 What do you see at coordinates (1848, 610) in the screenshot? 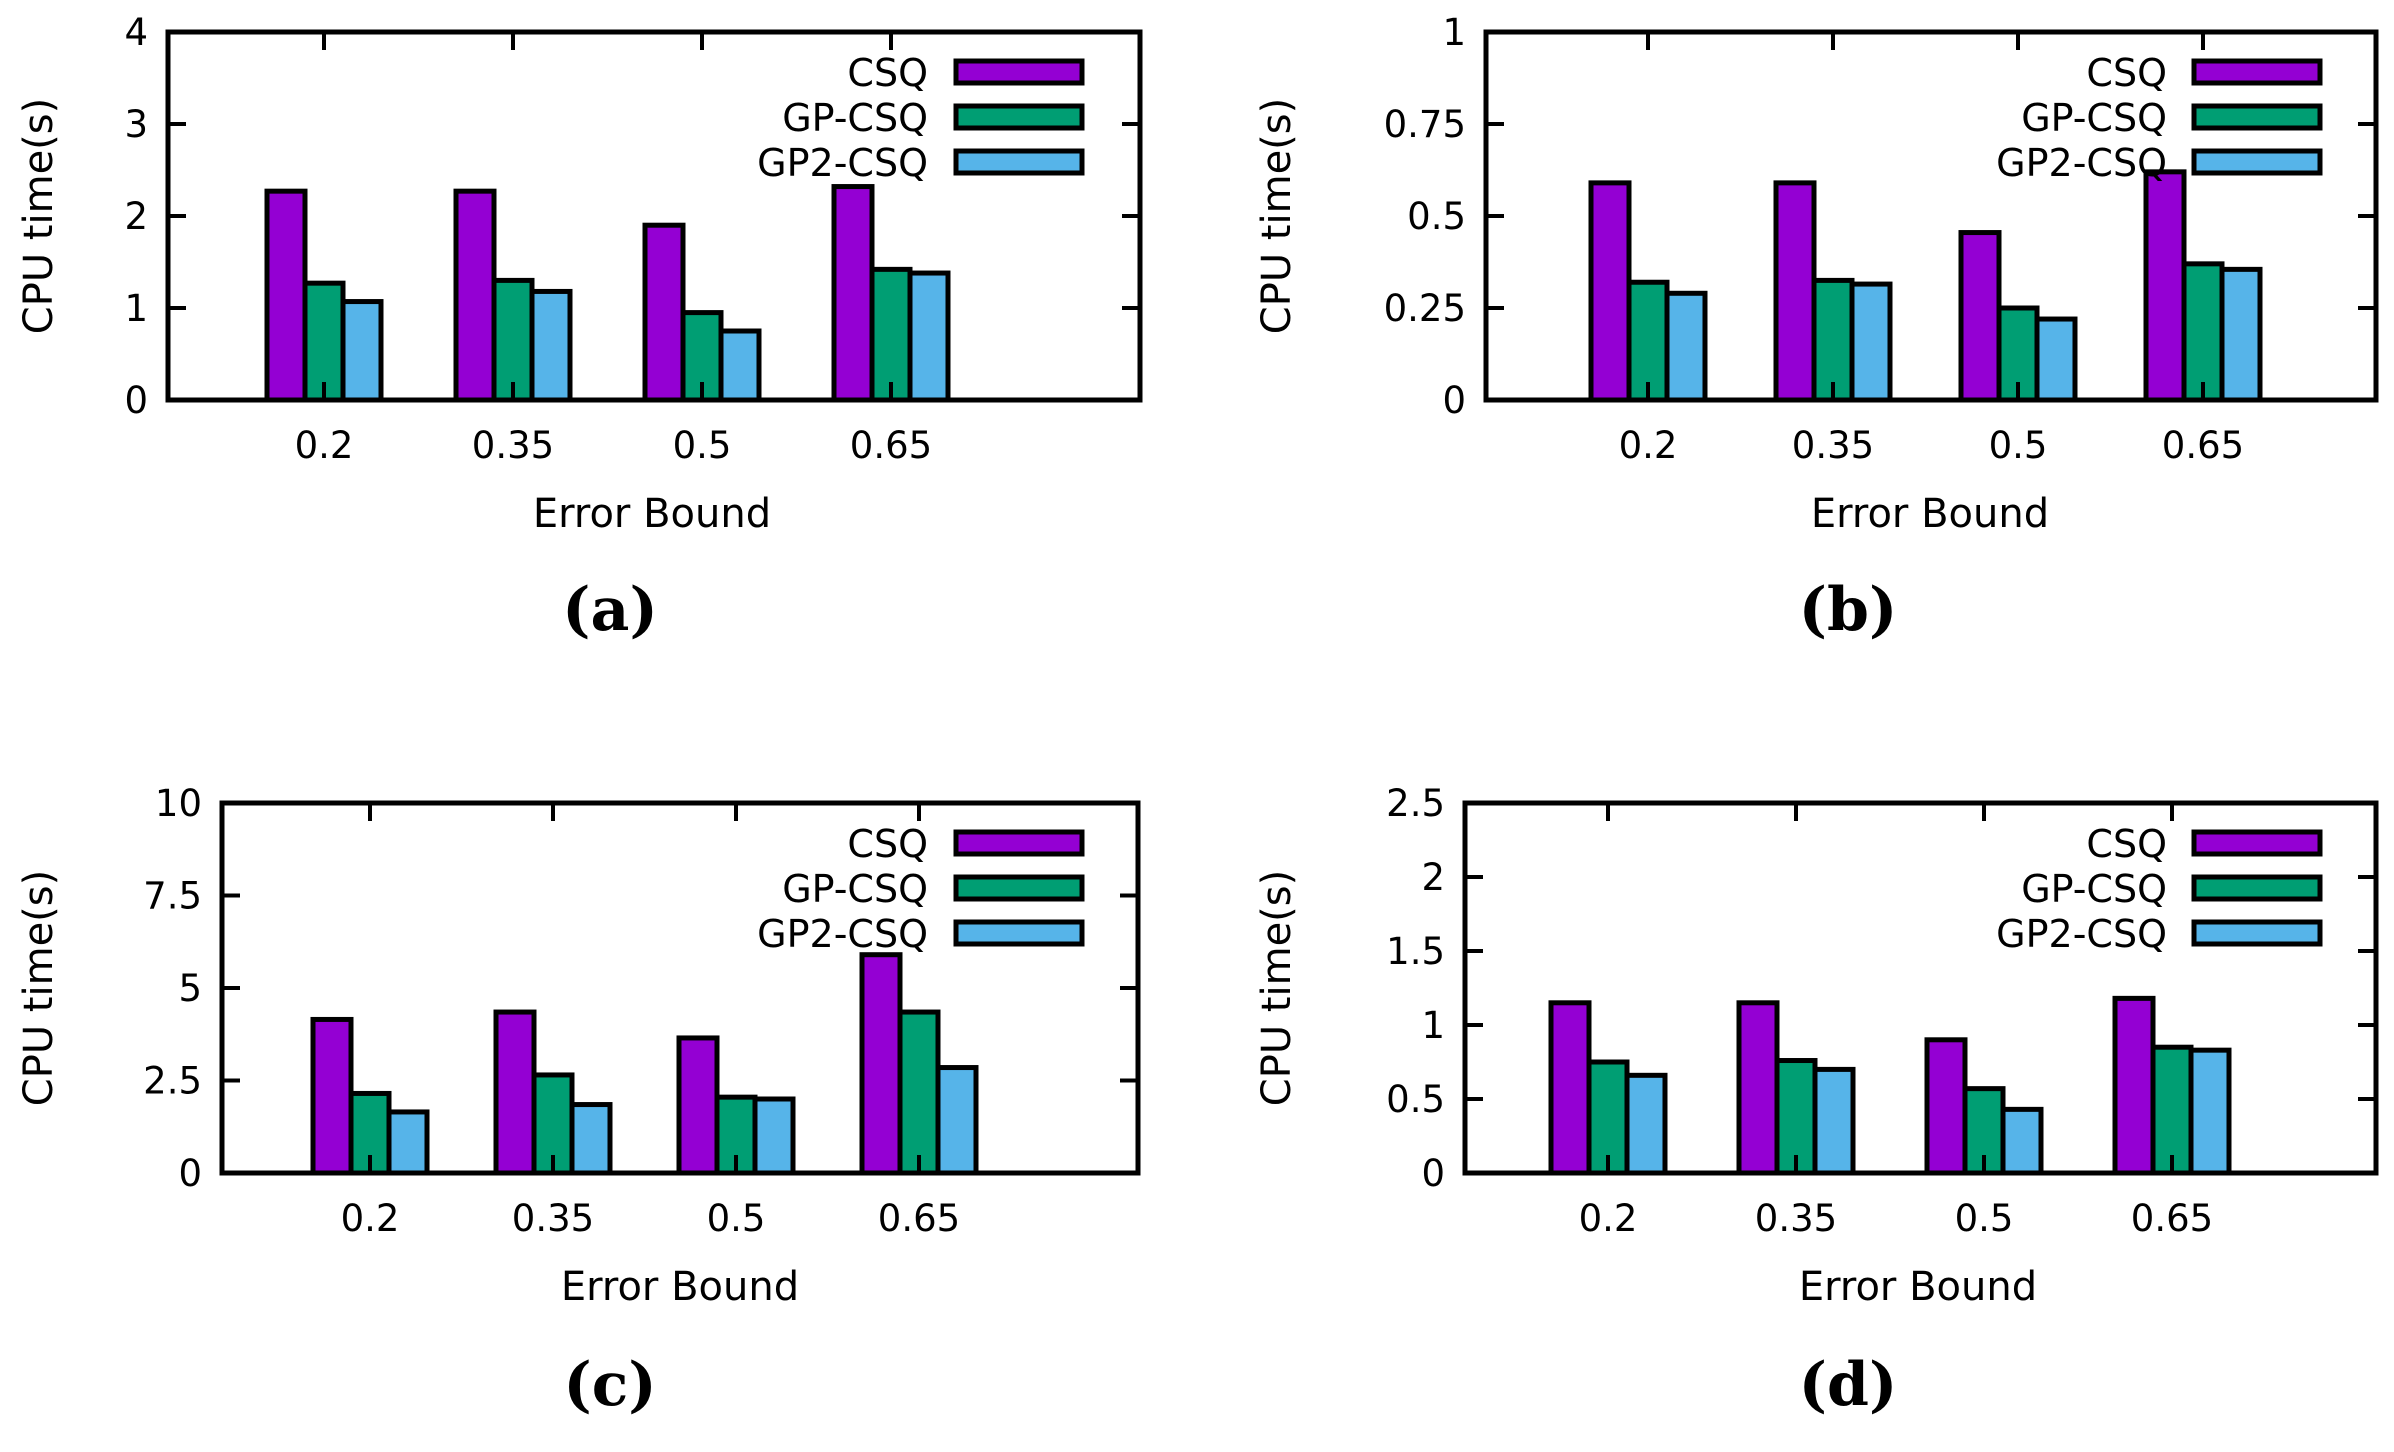
I see `panel-caption: (b)` at bounding box center [1848, 610].